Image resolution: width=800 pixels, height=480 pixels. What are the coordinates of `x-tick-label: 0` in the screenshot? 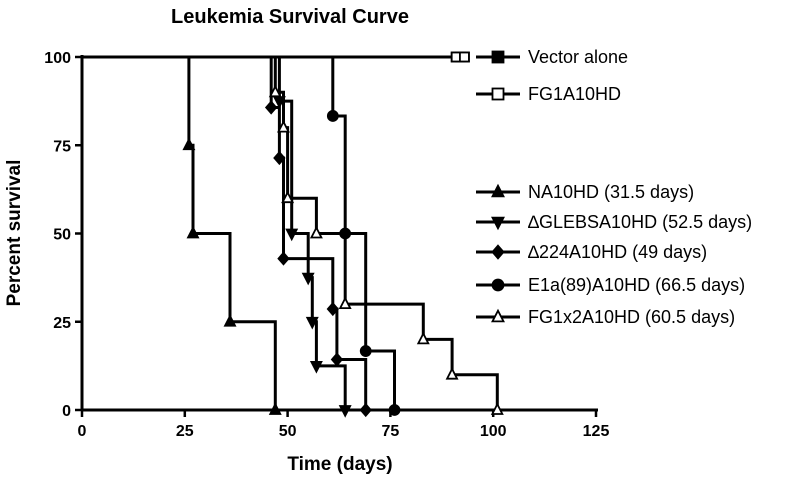 It's located at (82, 431).